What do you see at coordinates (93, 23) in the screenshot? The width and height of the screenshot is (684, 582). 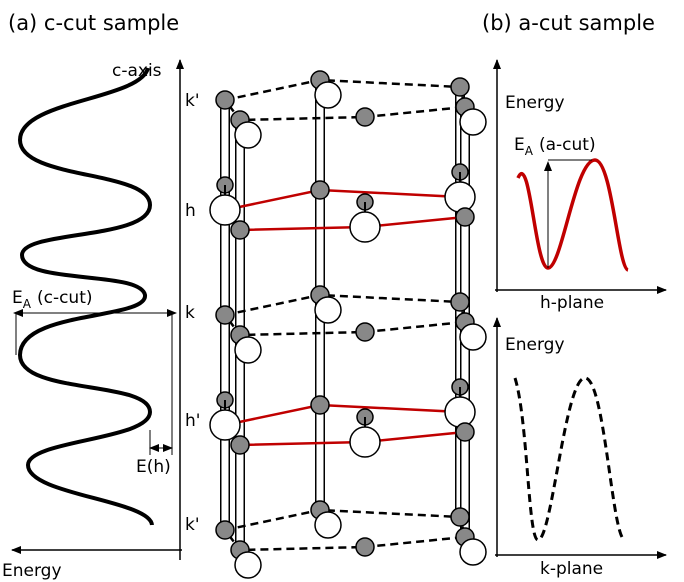 I see `panel-a-title: (a) c-cut sample` at bounding box center [93, 23].